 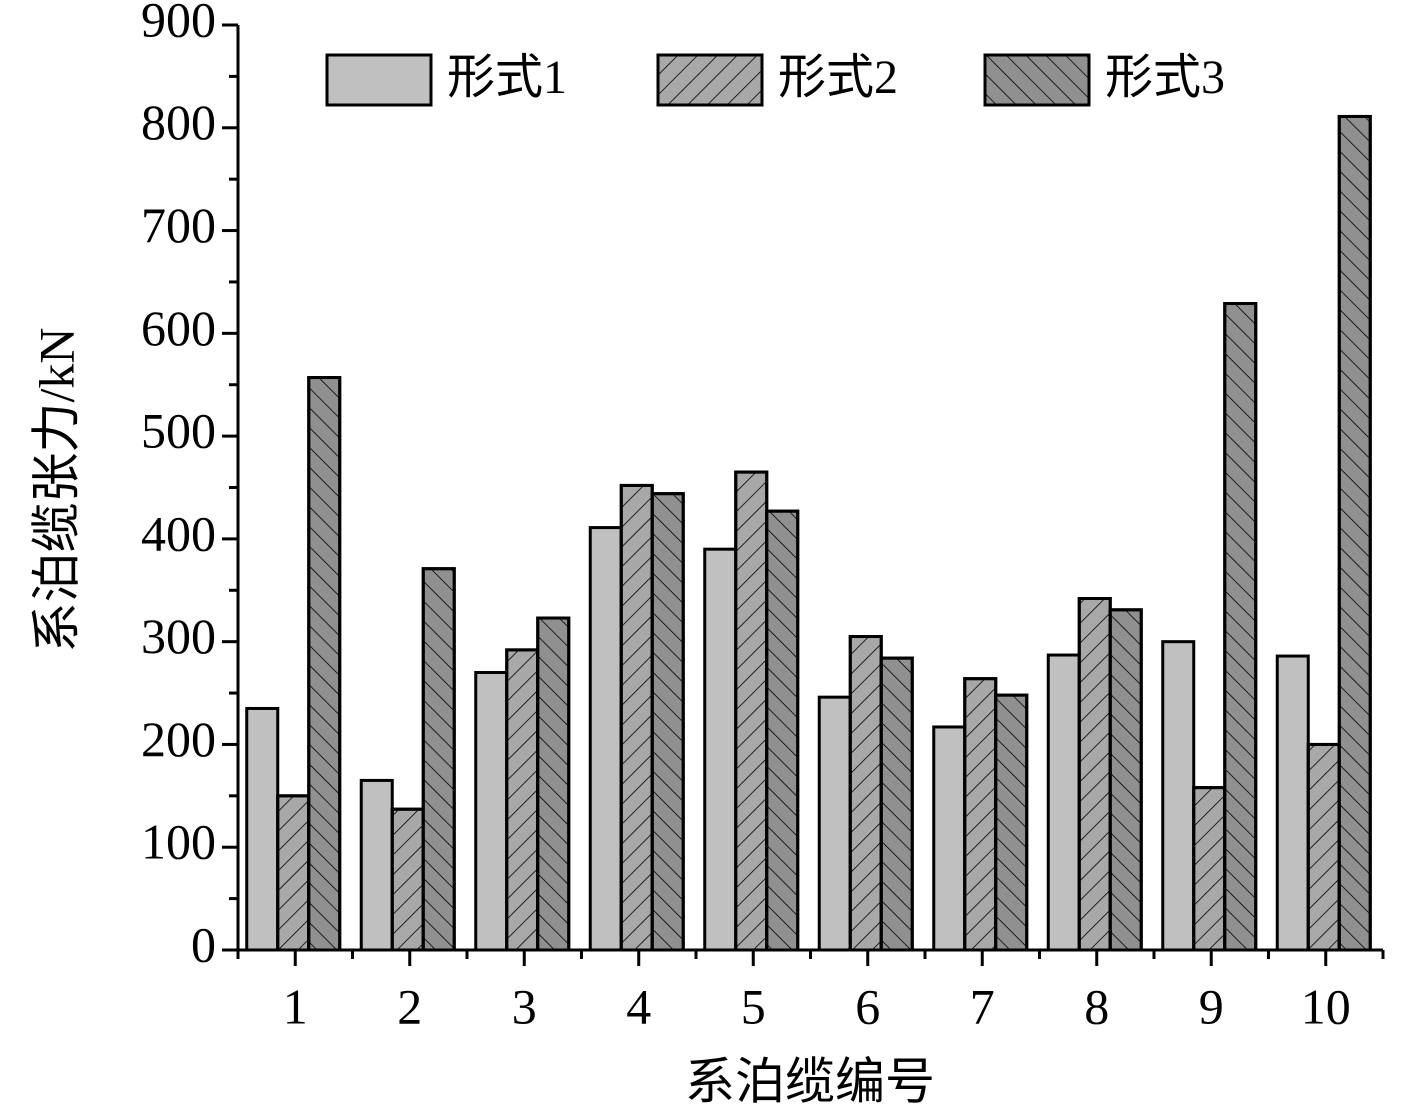 What do you see at coordinates (178, 431) in the screenshot?
I see `y-tick-label: 500` at bounding box center [178, 431].